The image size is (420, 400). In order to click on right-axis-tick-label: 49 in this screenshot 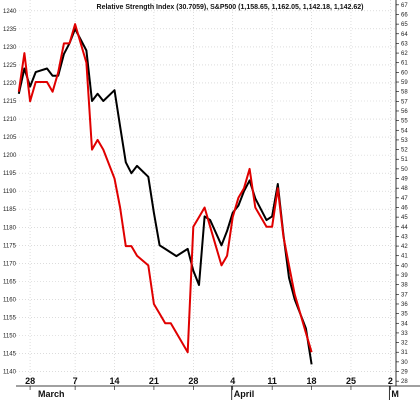, I will do `click(404, 180)`.